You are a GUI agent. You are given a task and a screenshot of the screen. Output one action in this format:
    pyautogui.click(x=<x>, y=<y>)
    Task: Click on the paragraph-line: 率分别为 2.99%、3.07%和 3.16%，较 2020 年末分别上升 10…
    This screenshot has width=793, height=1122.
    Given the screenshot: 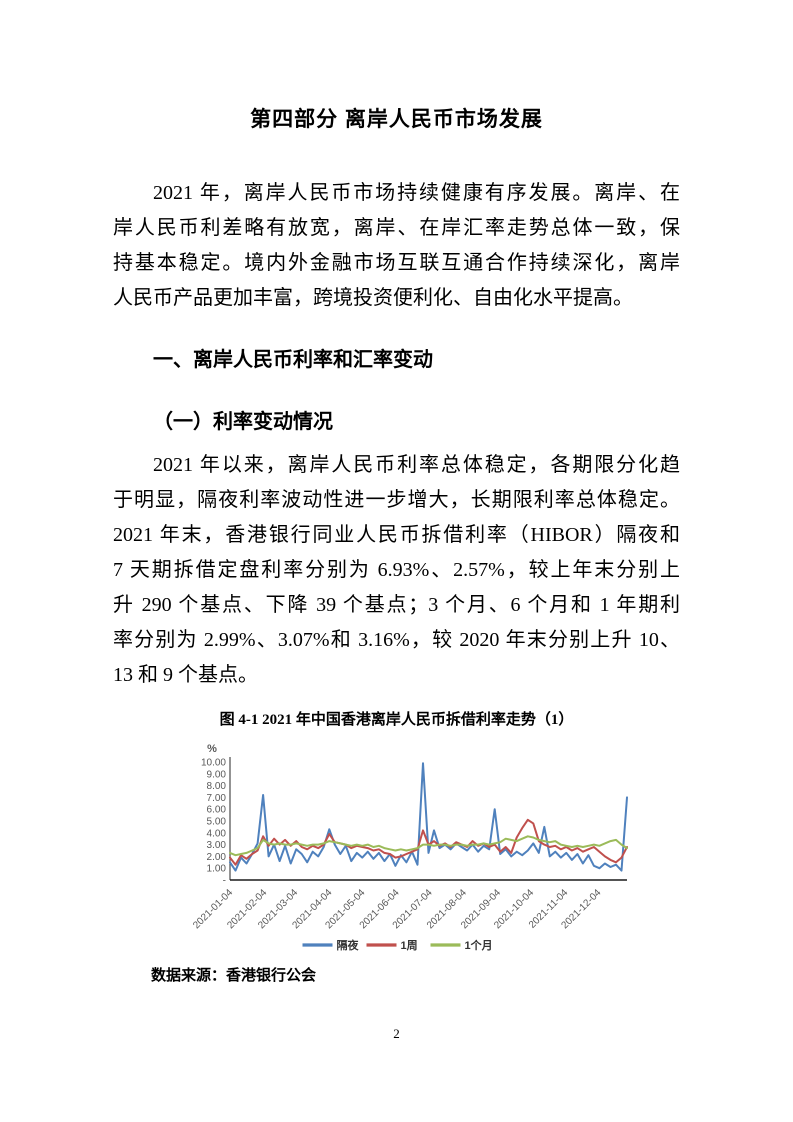 What is the action you would take?
    pyautogui.click(x=396, y=640)
    